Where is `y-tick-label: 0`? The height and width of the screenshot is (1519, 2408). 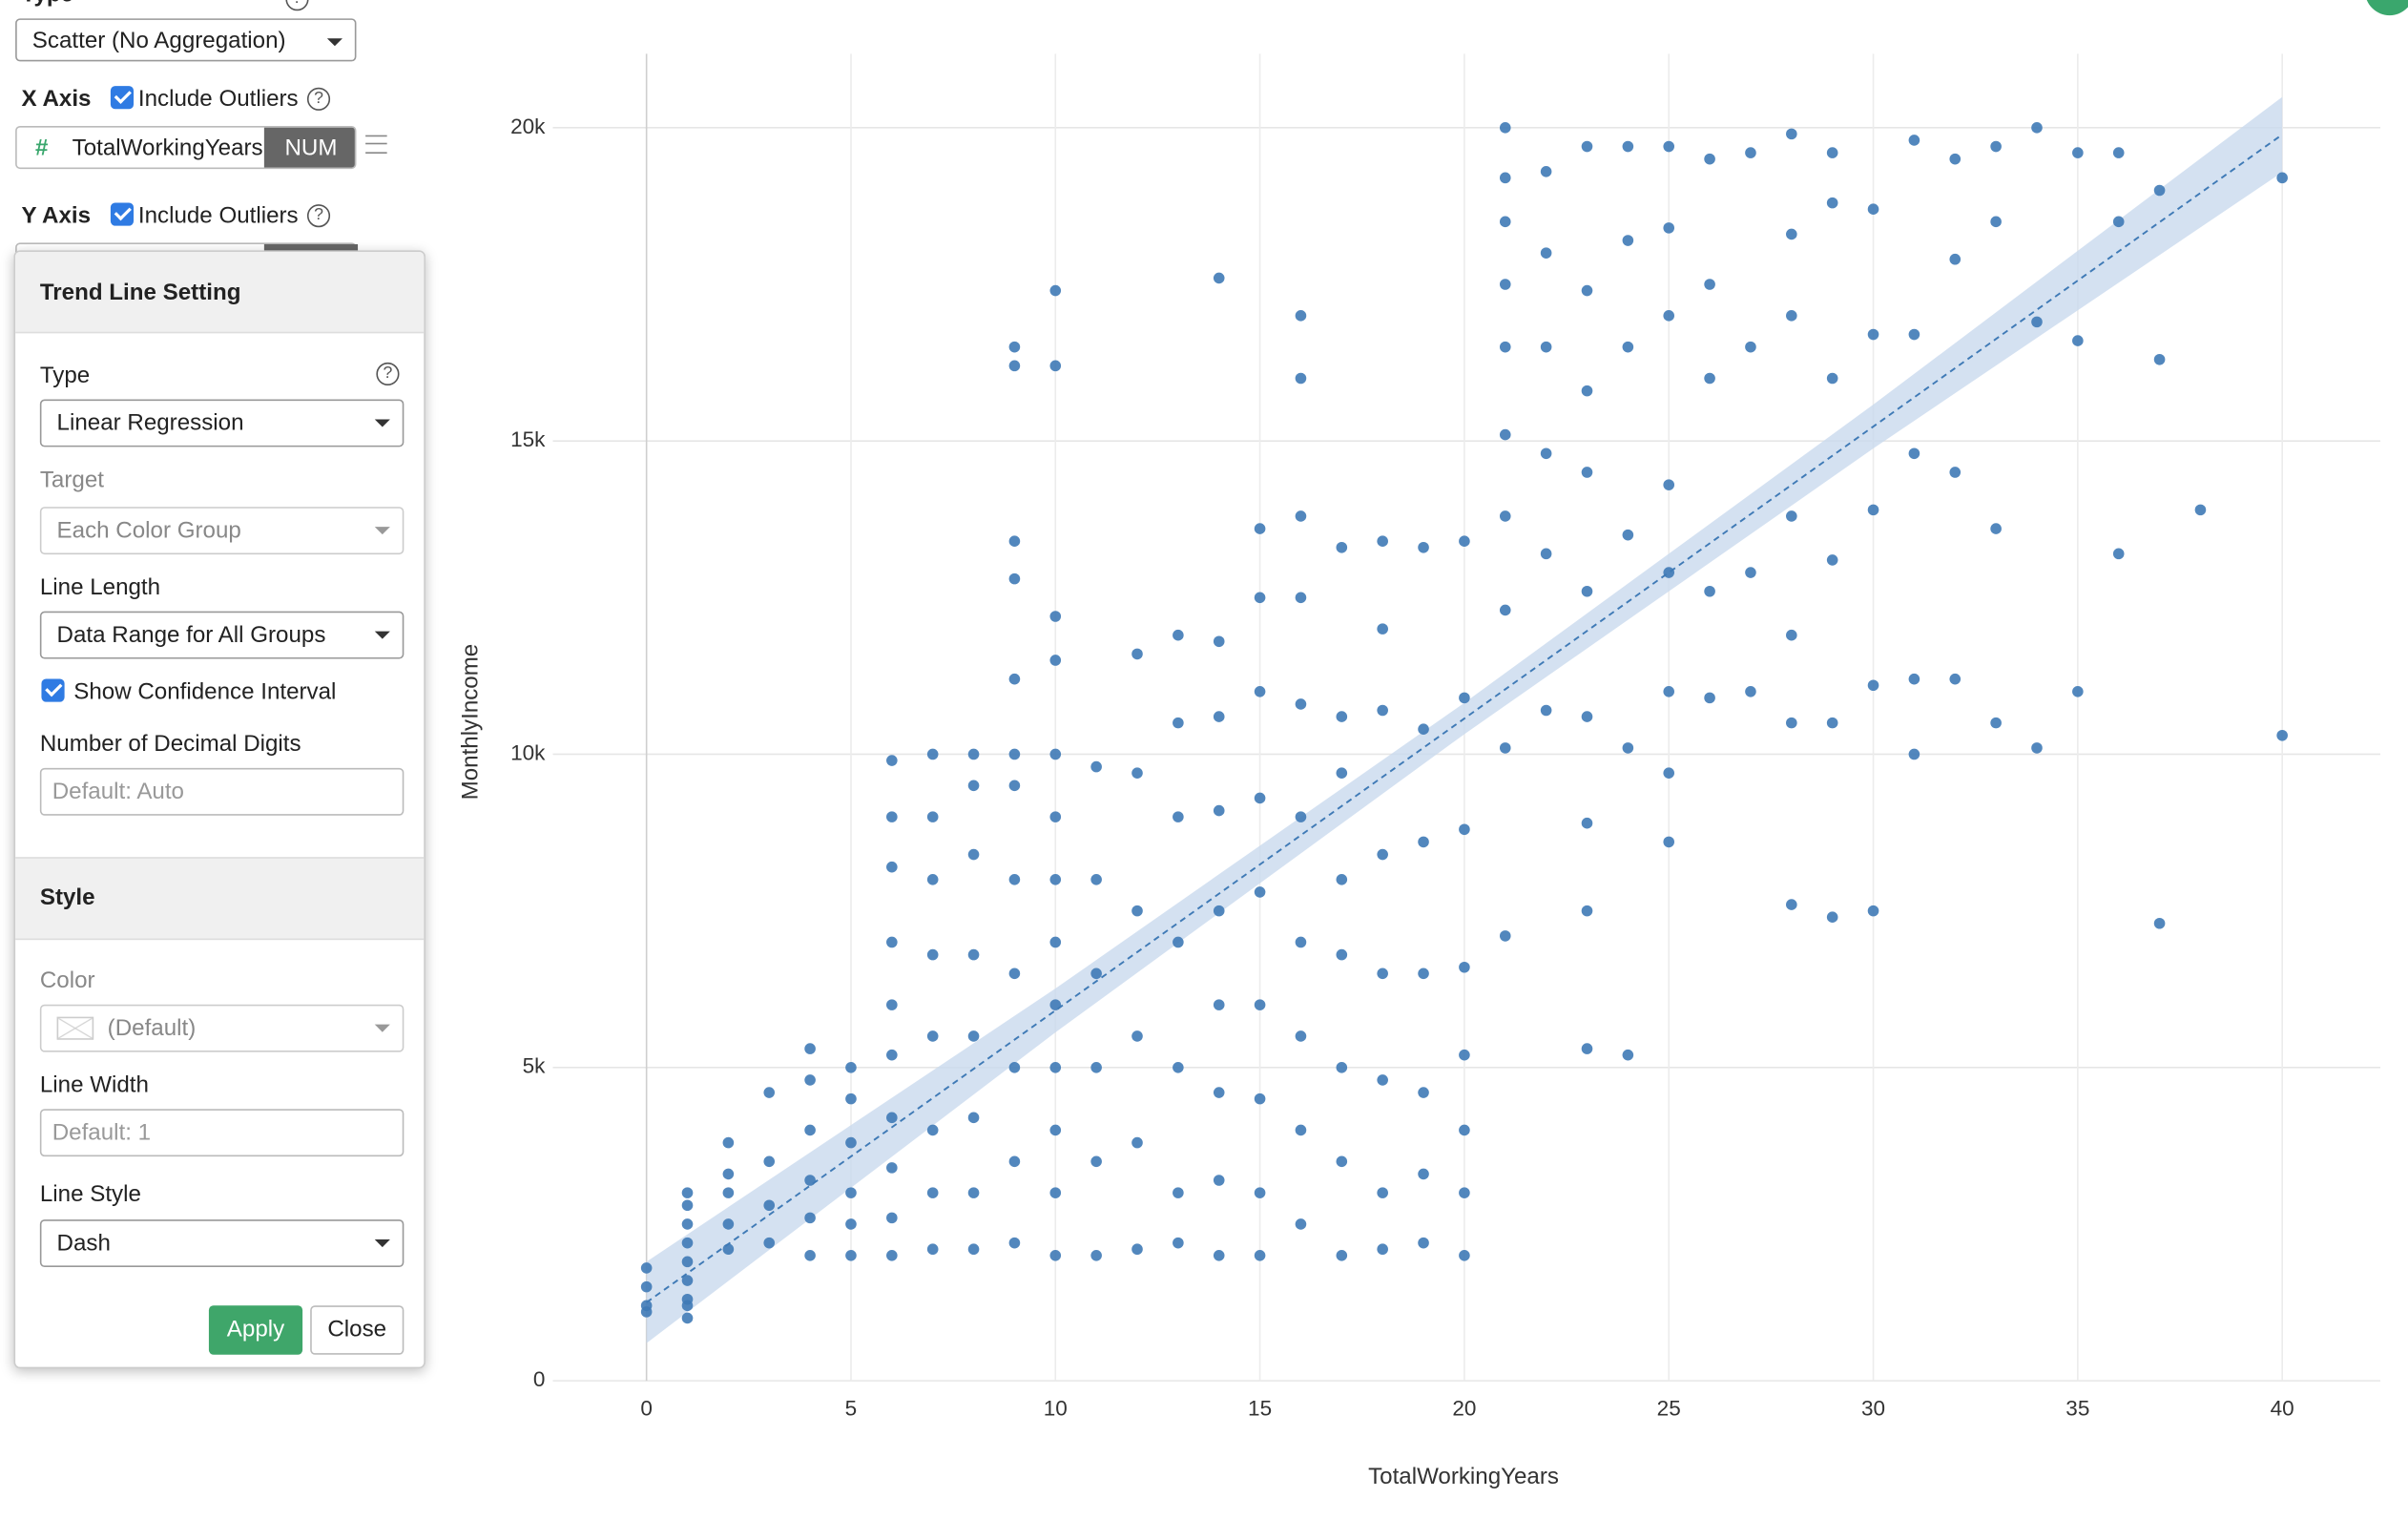 y-tick-label: 0 is located at coordinates (539, 1379).